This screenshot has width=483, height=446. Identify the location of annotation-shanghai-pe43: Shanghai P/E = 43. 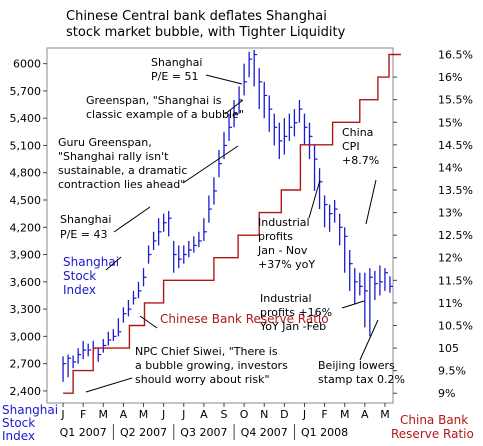
(105, 223).